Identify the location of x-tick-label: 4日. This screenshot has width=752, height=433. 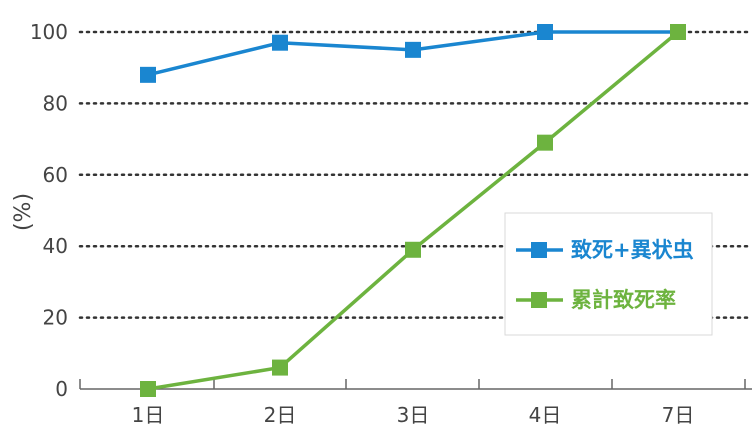
(545, 415).